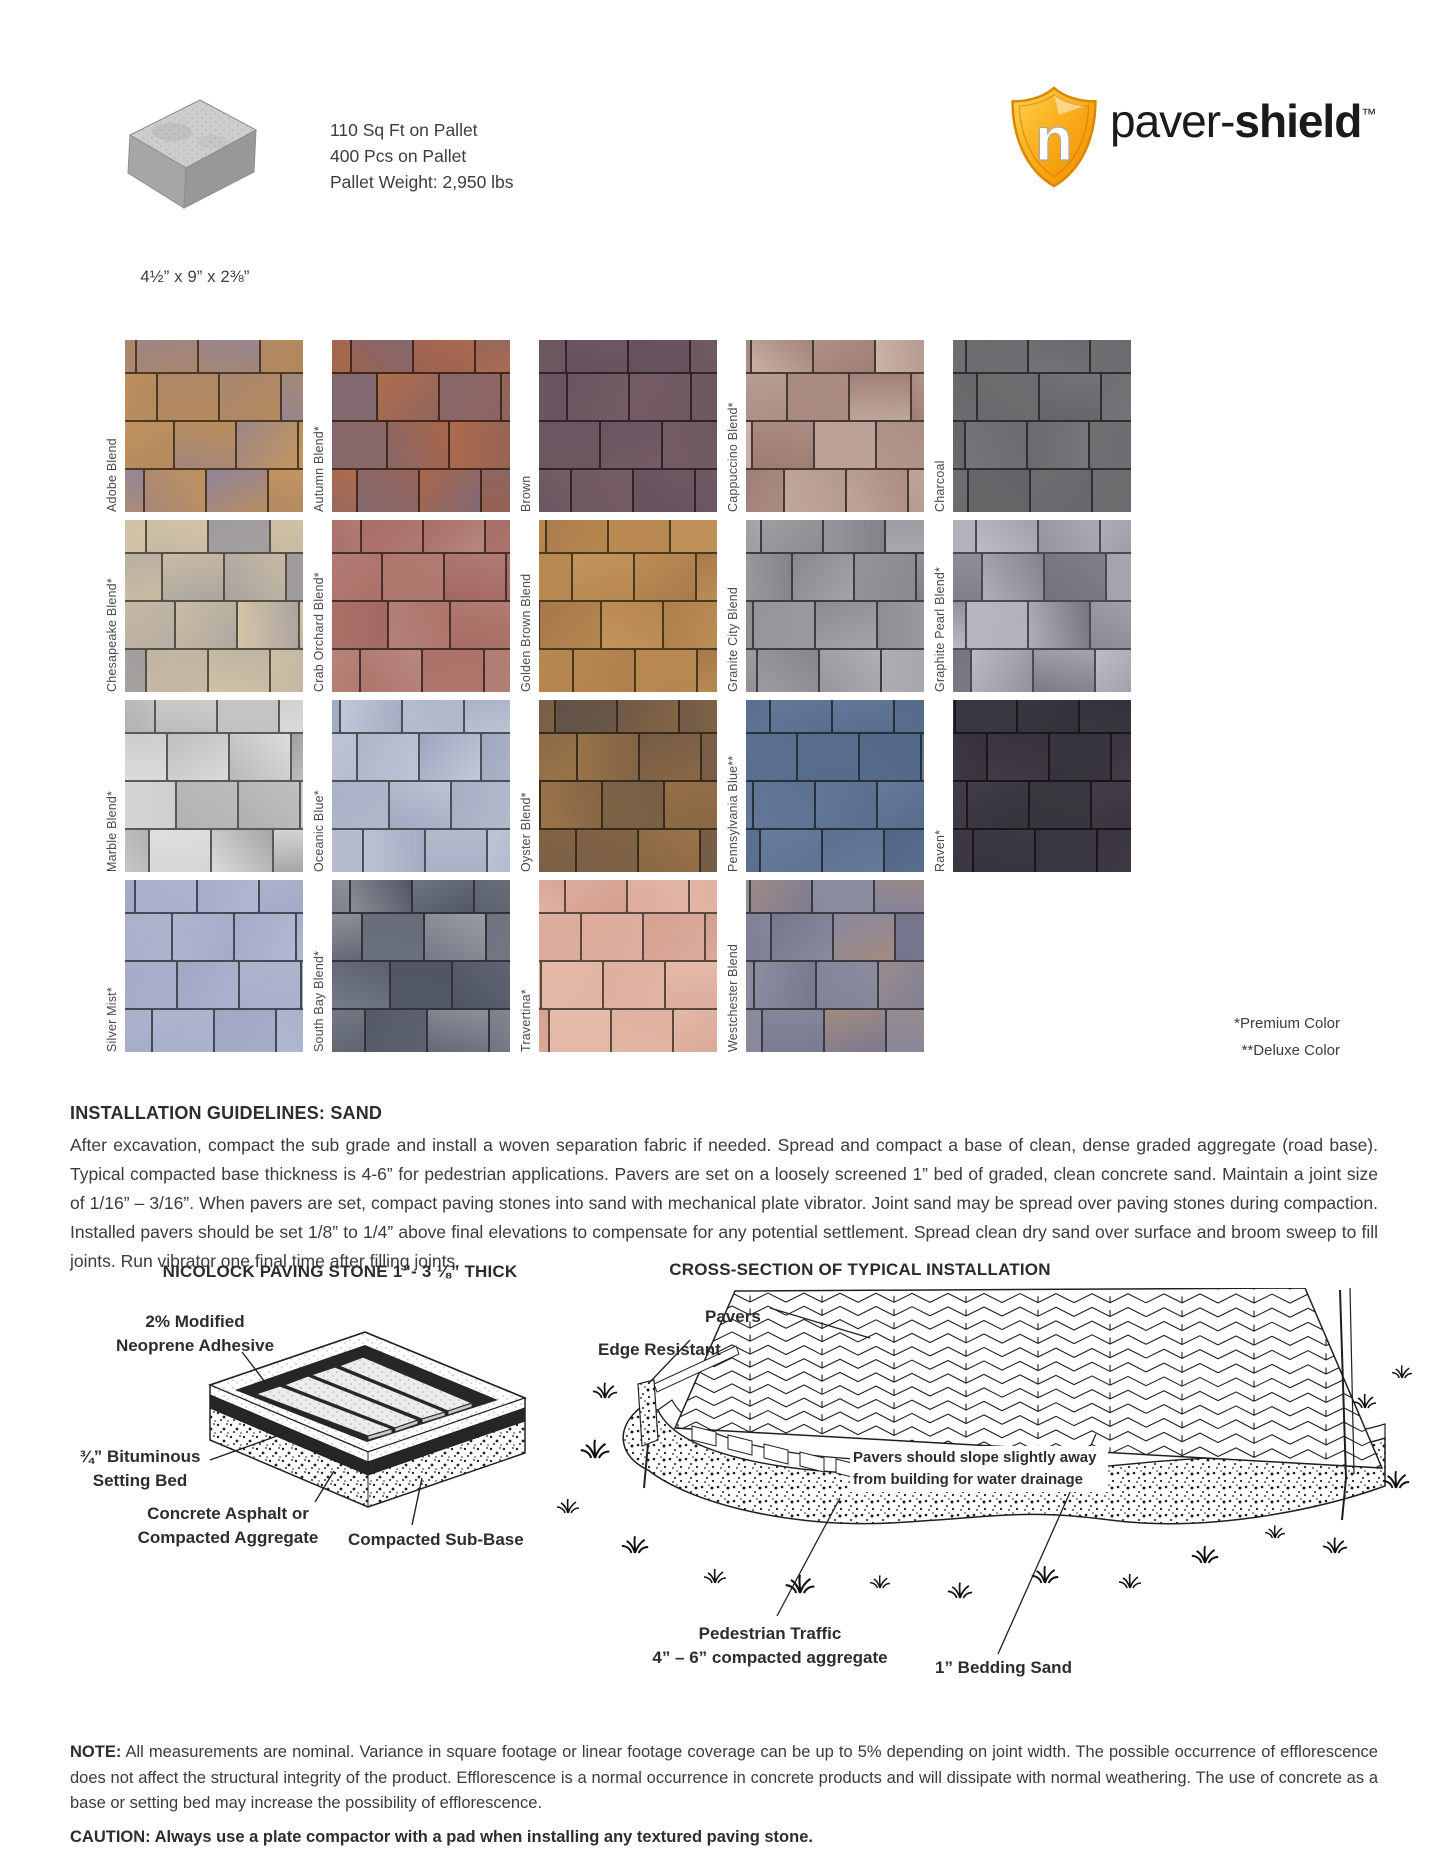  What do you see at coordinates (140, 1468) in the screenshot?
I see `label-bituminous-bed: ¾” Bituminous Setting Bed` at bounding box center [140, 1468].